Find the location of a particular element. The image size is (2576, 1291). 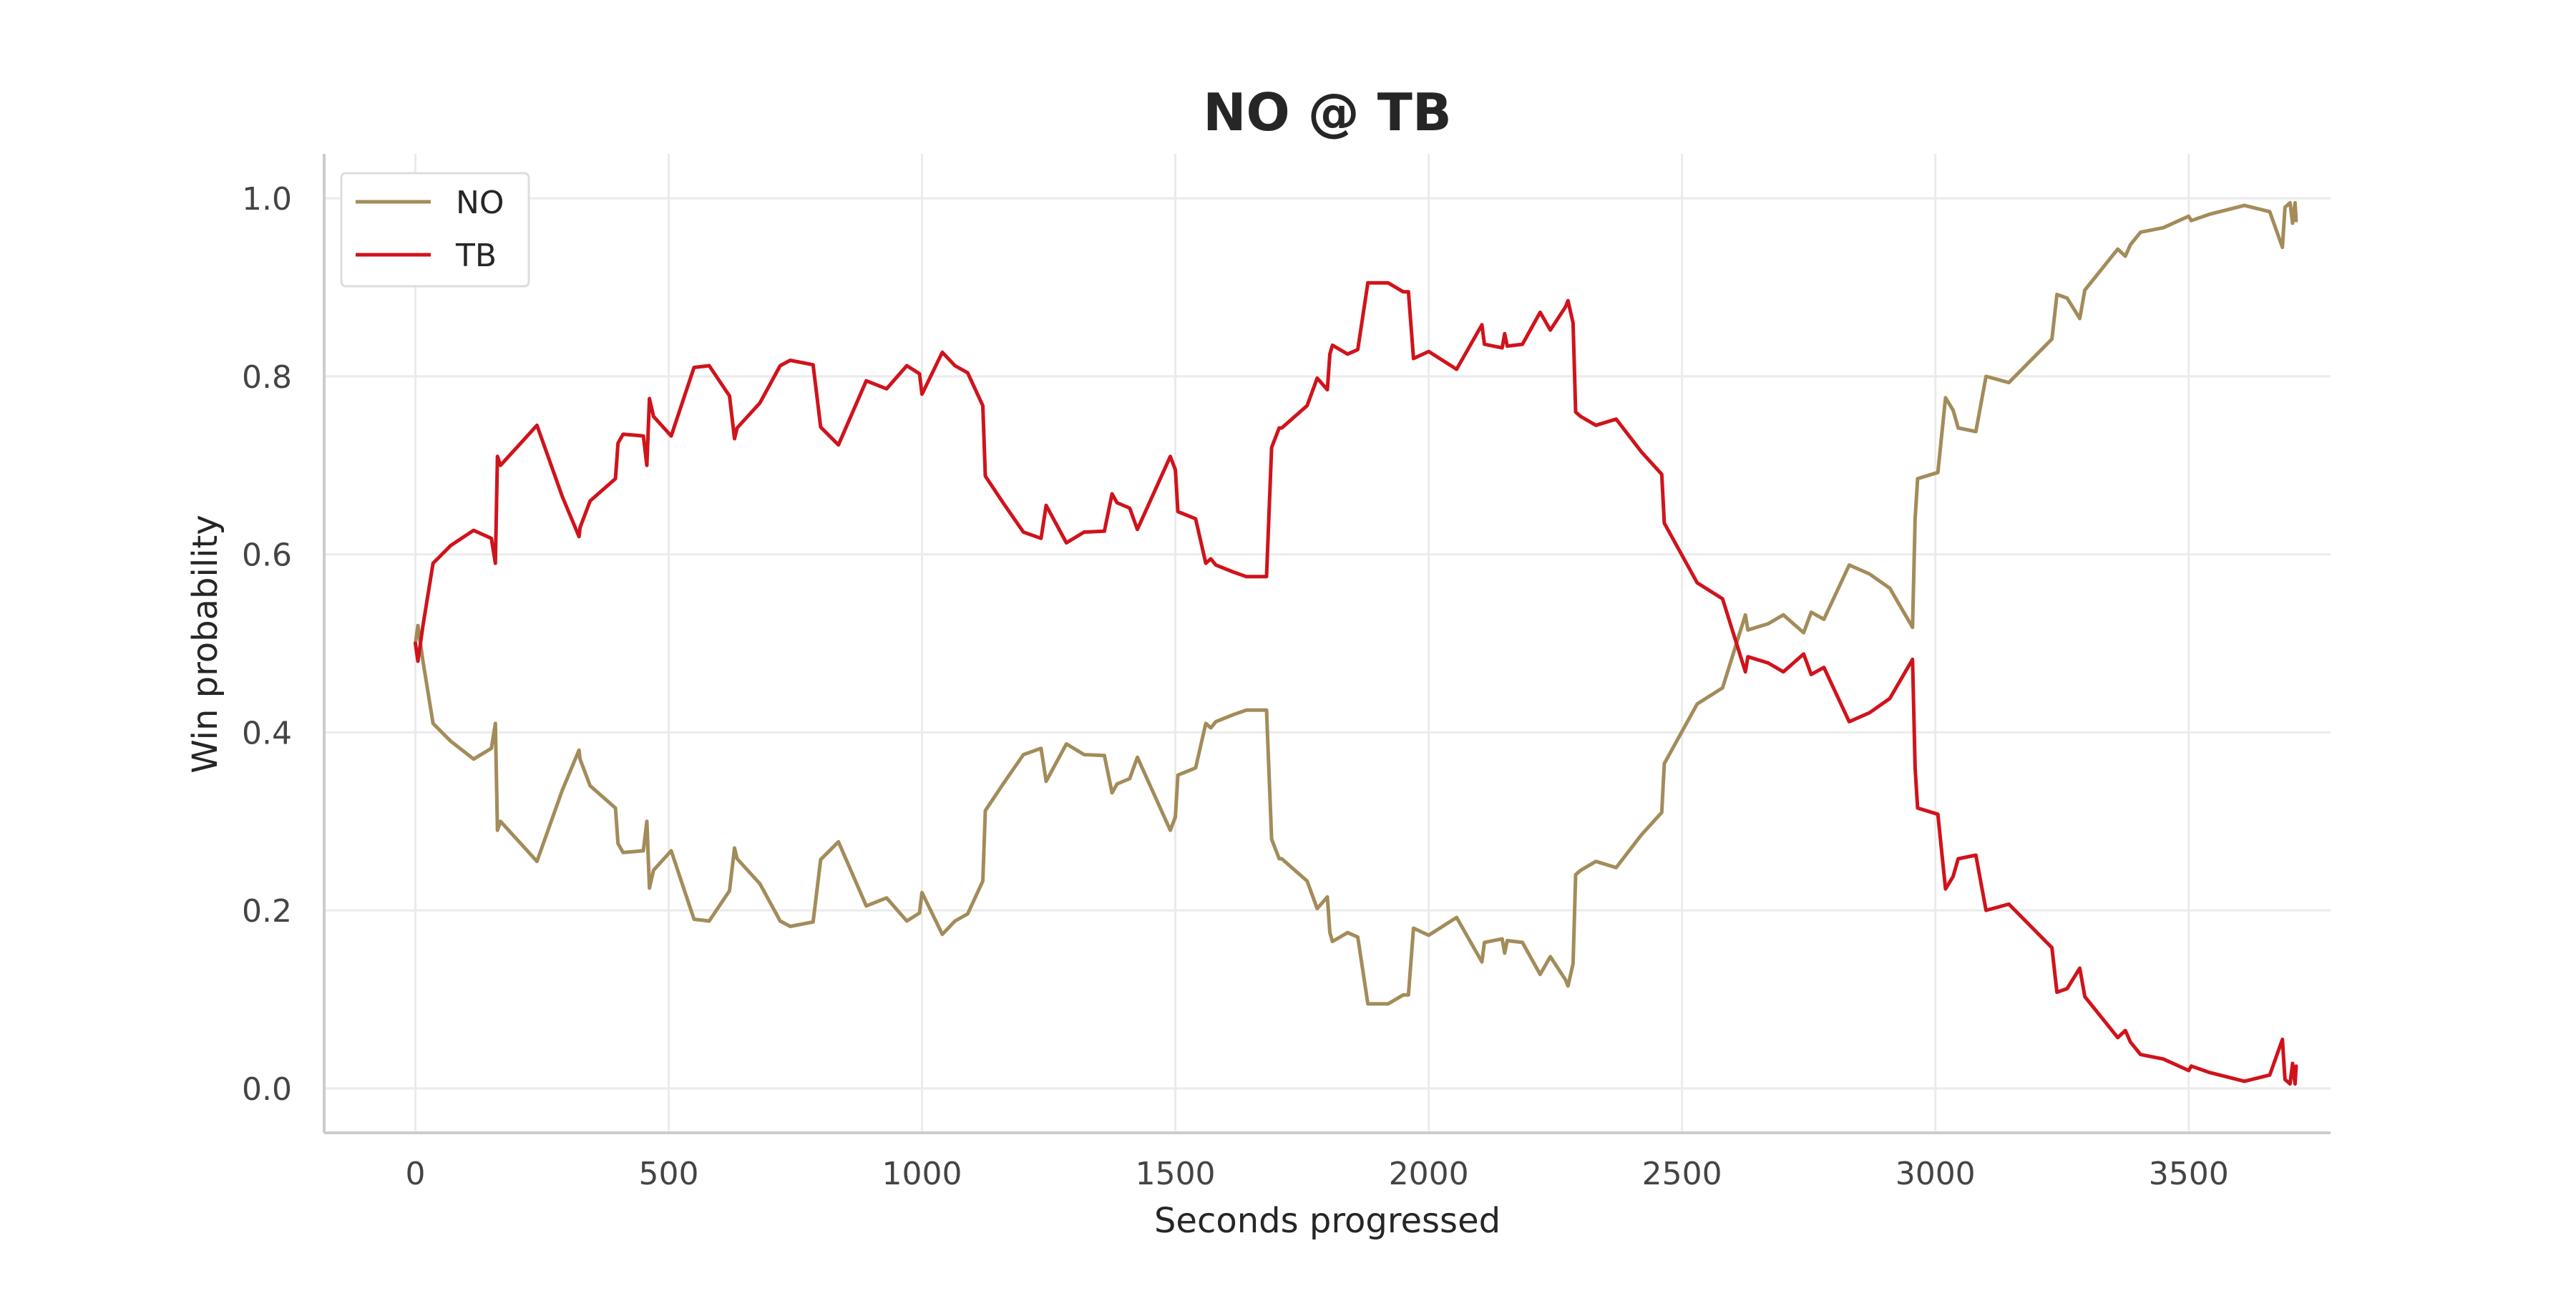

x-tick-label: 2000 is located at coordinates (1429, 1174).